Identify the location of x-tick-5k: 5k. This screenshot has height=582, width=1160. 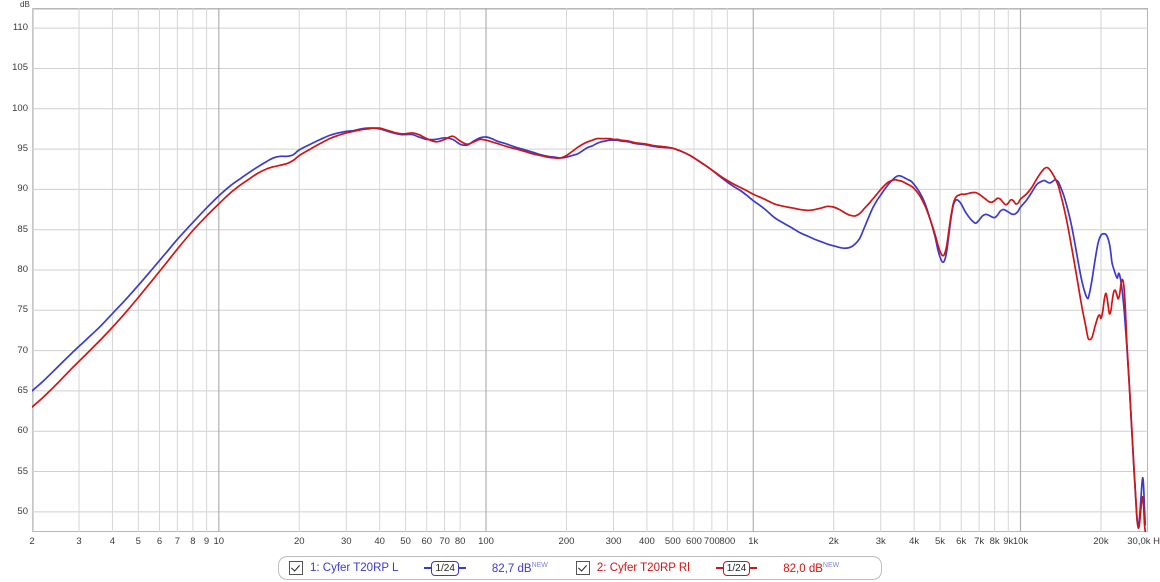
(940, 541).